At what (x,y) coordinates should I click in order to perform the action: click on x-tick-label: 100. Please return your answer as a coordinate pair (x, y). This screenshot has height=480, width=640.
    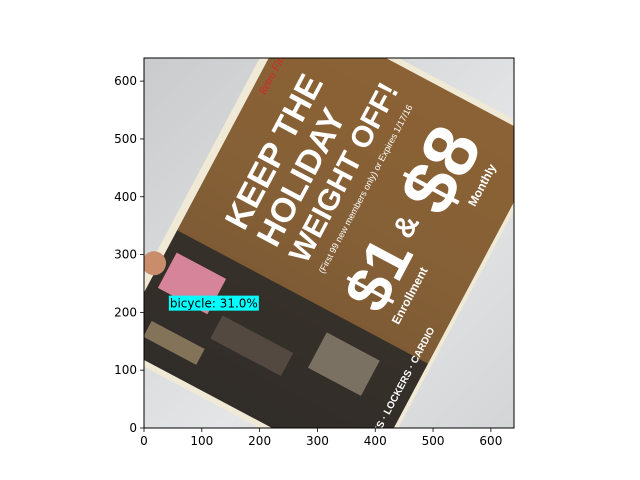
    Looking at the image, I should click on (201, 441).